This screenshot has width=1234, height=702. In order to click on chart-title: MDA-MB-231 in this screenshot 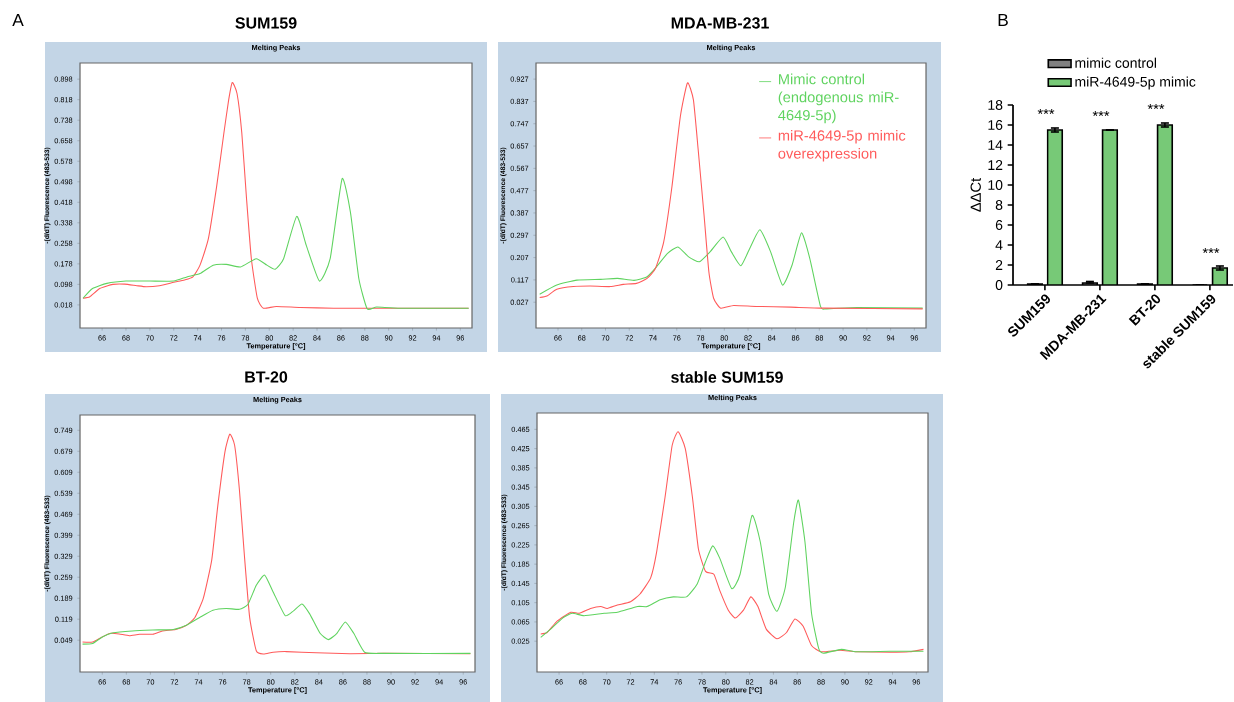, I will do `click(720, 23)`.